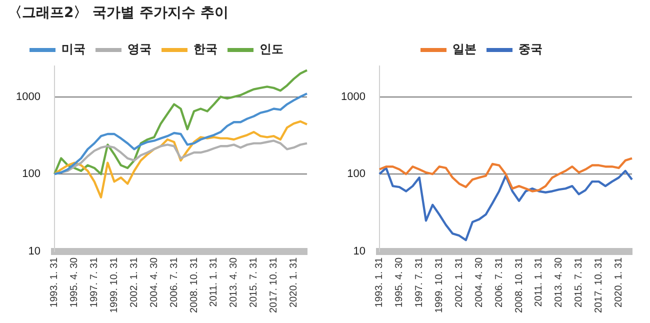  What do you see at coordinates (272, 49) in the screenshot?
I see `legend-label: 인도` at bounding box center [272, 49].